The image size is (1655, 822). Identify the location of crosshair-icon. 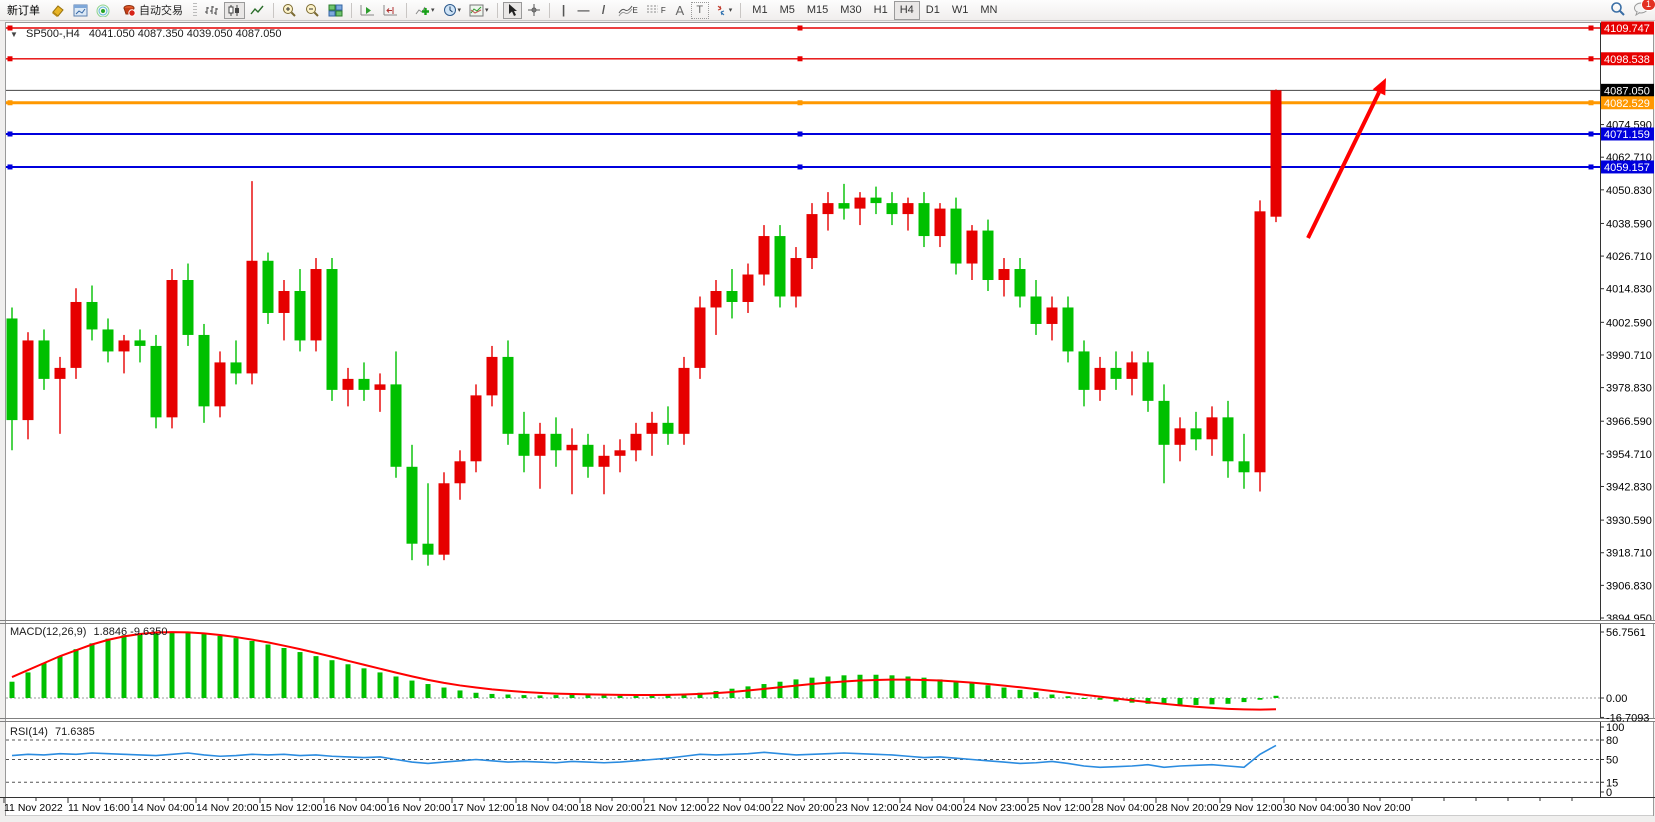
(534, 10).